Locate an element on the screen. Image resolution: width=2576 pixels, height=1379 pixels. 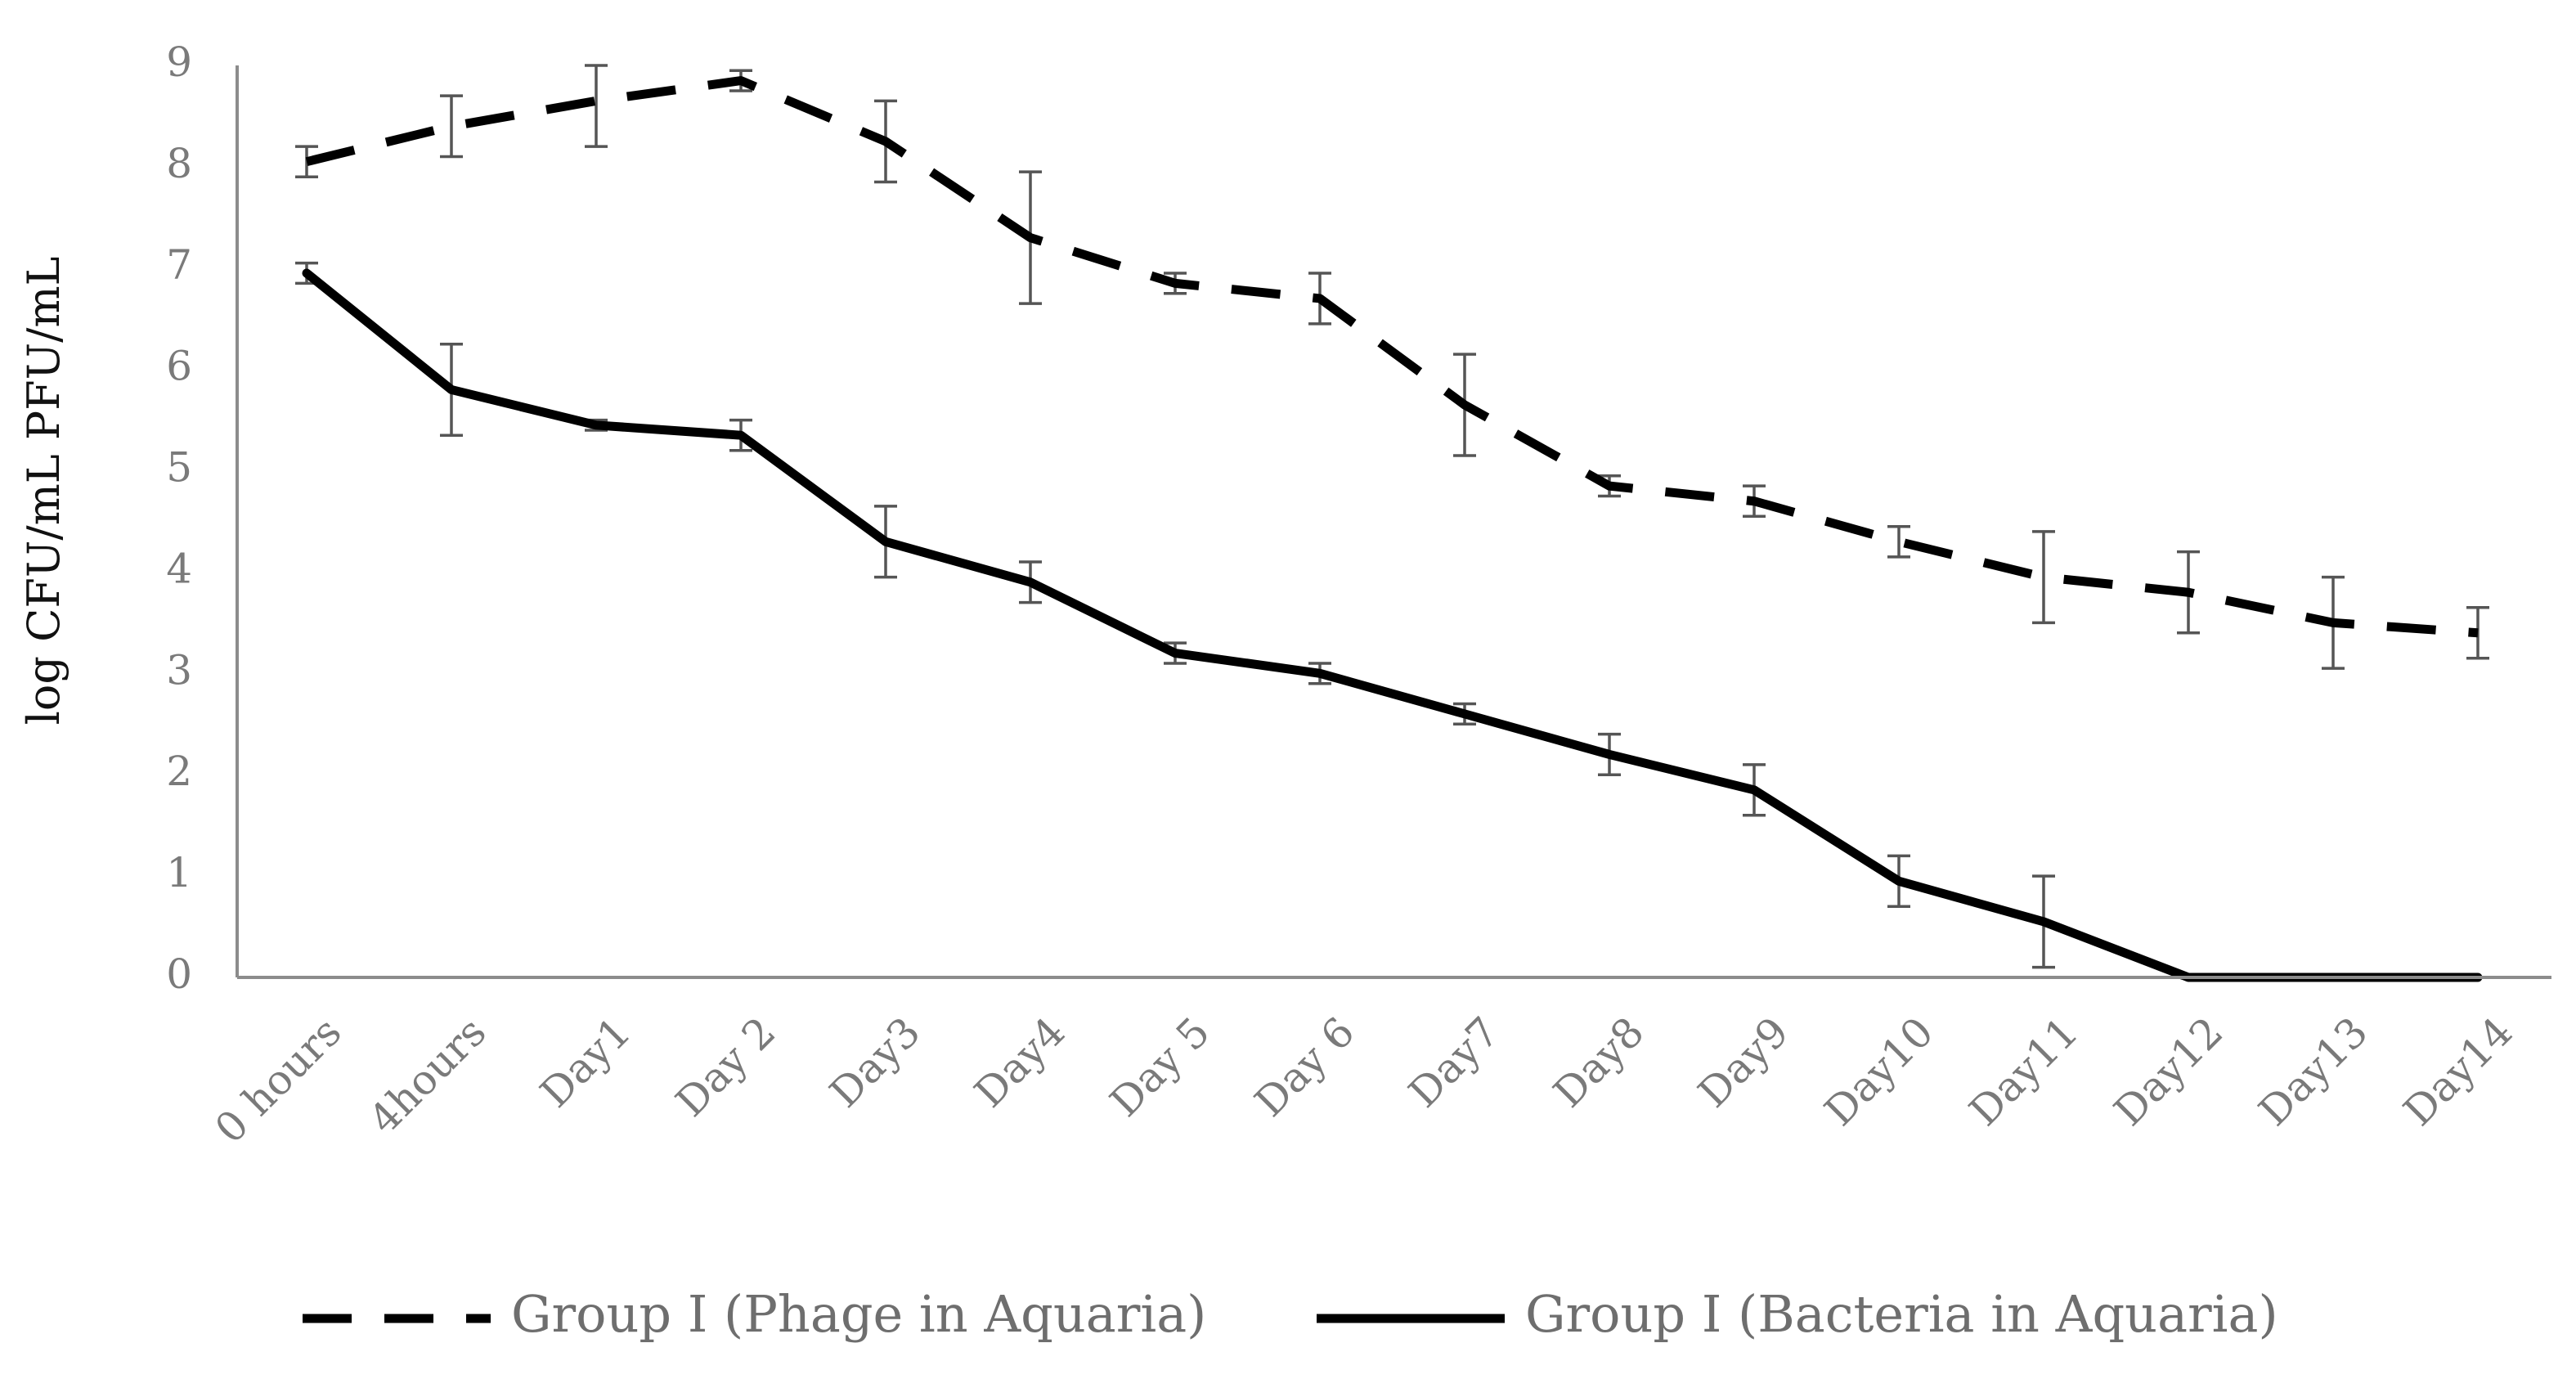
legend-item: Group I (Bacteria in Aquaria) is located at coordinates (1798, 1314).